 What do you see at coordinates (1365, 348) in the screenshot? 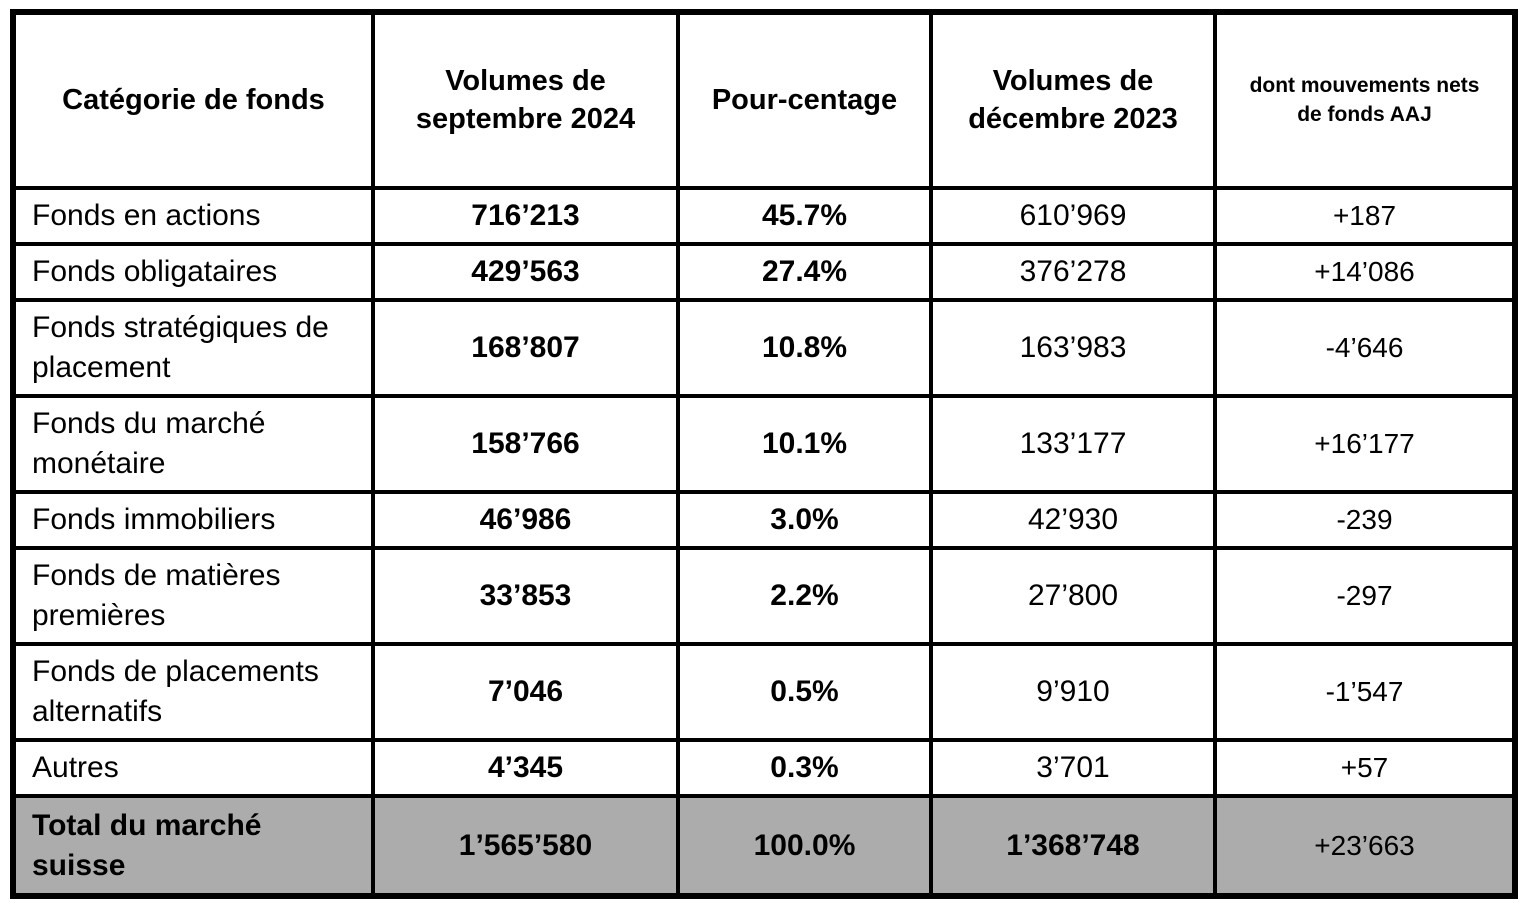
I see `net-movements-cell: -4’646` at bounding box center [1365, 348].